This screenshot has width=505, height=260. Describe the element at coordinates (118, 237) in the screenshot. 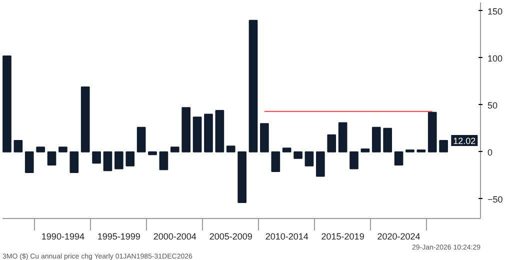

I see `x-tick-label: 1995-1999` at that location.